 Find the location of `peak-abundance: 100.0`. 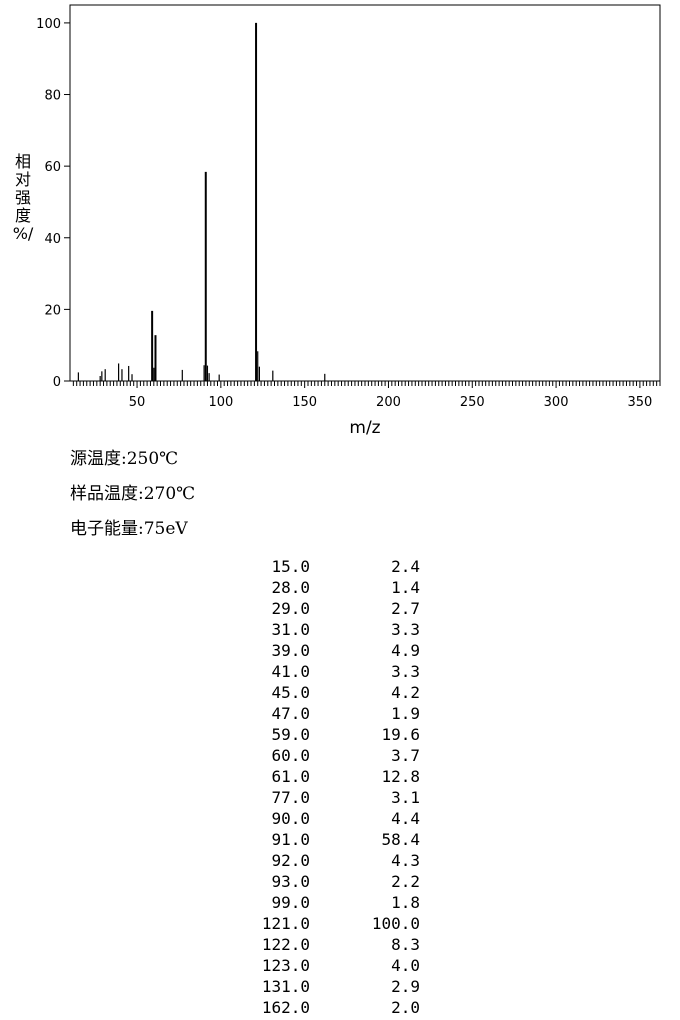

peak-abundance: 100.0 is located at coordinates (395, 923).